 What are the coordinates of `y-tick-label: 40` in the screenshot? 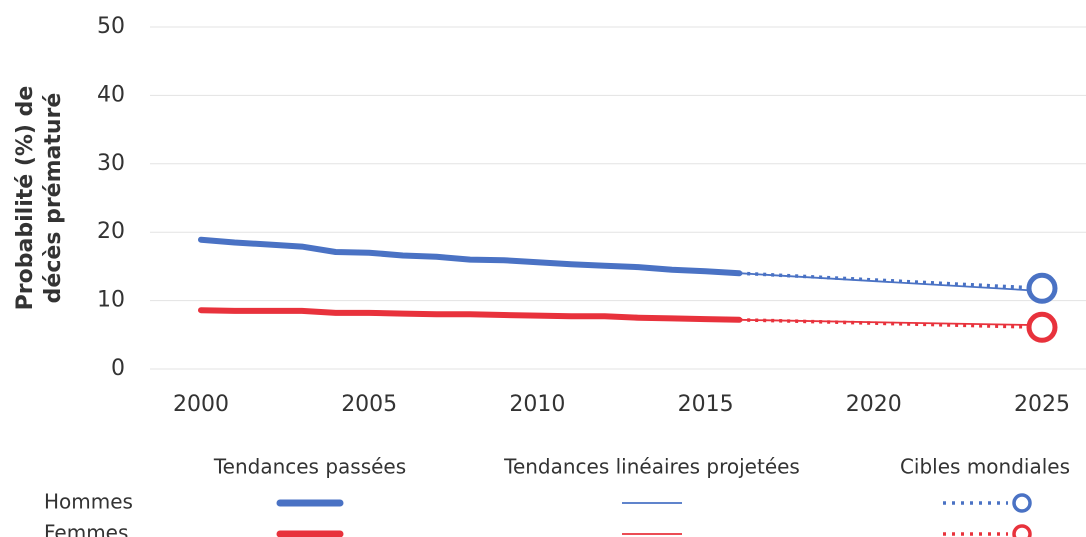 It's located at (111, 94).